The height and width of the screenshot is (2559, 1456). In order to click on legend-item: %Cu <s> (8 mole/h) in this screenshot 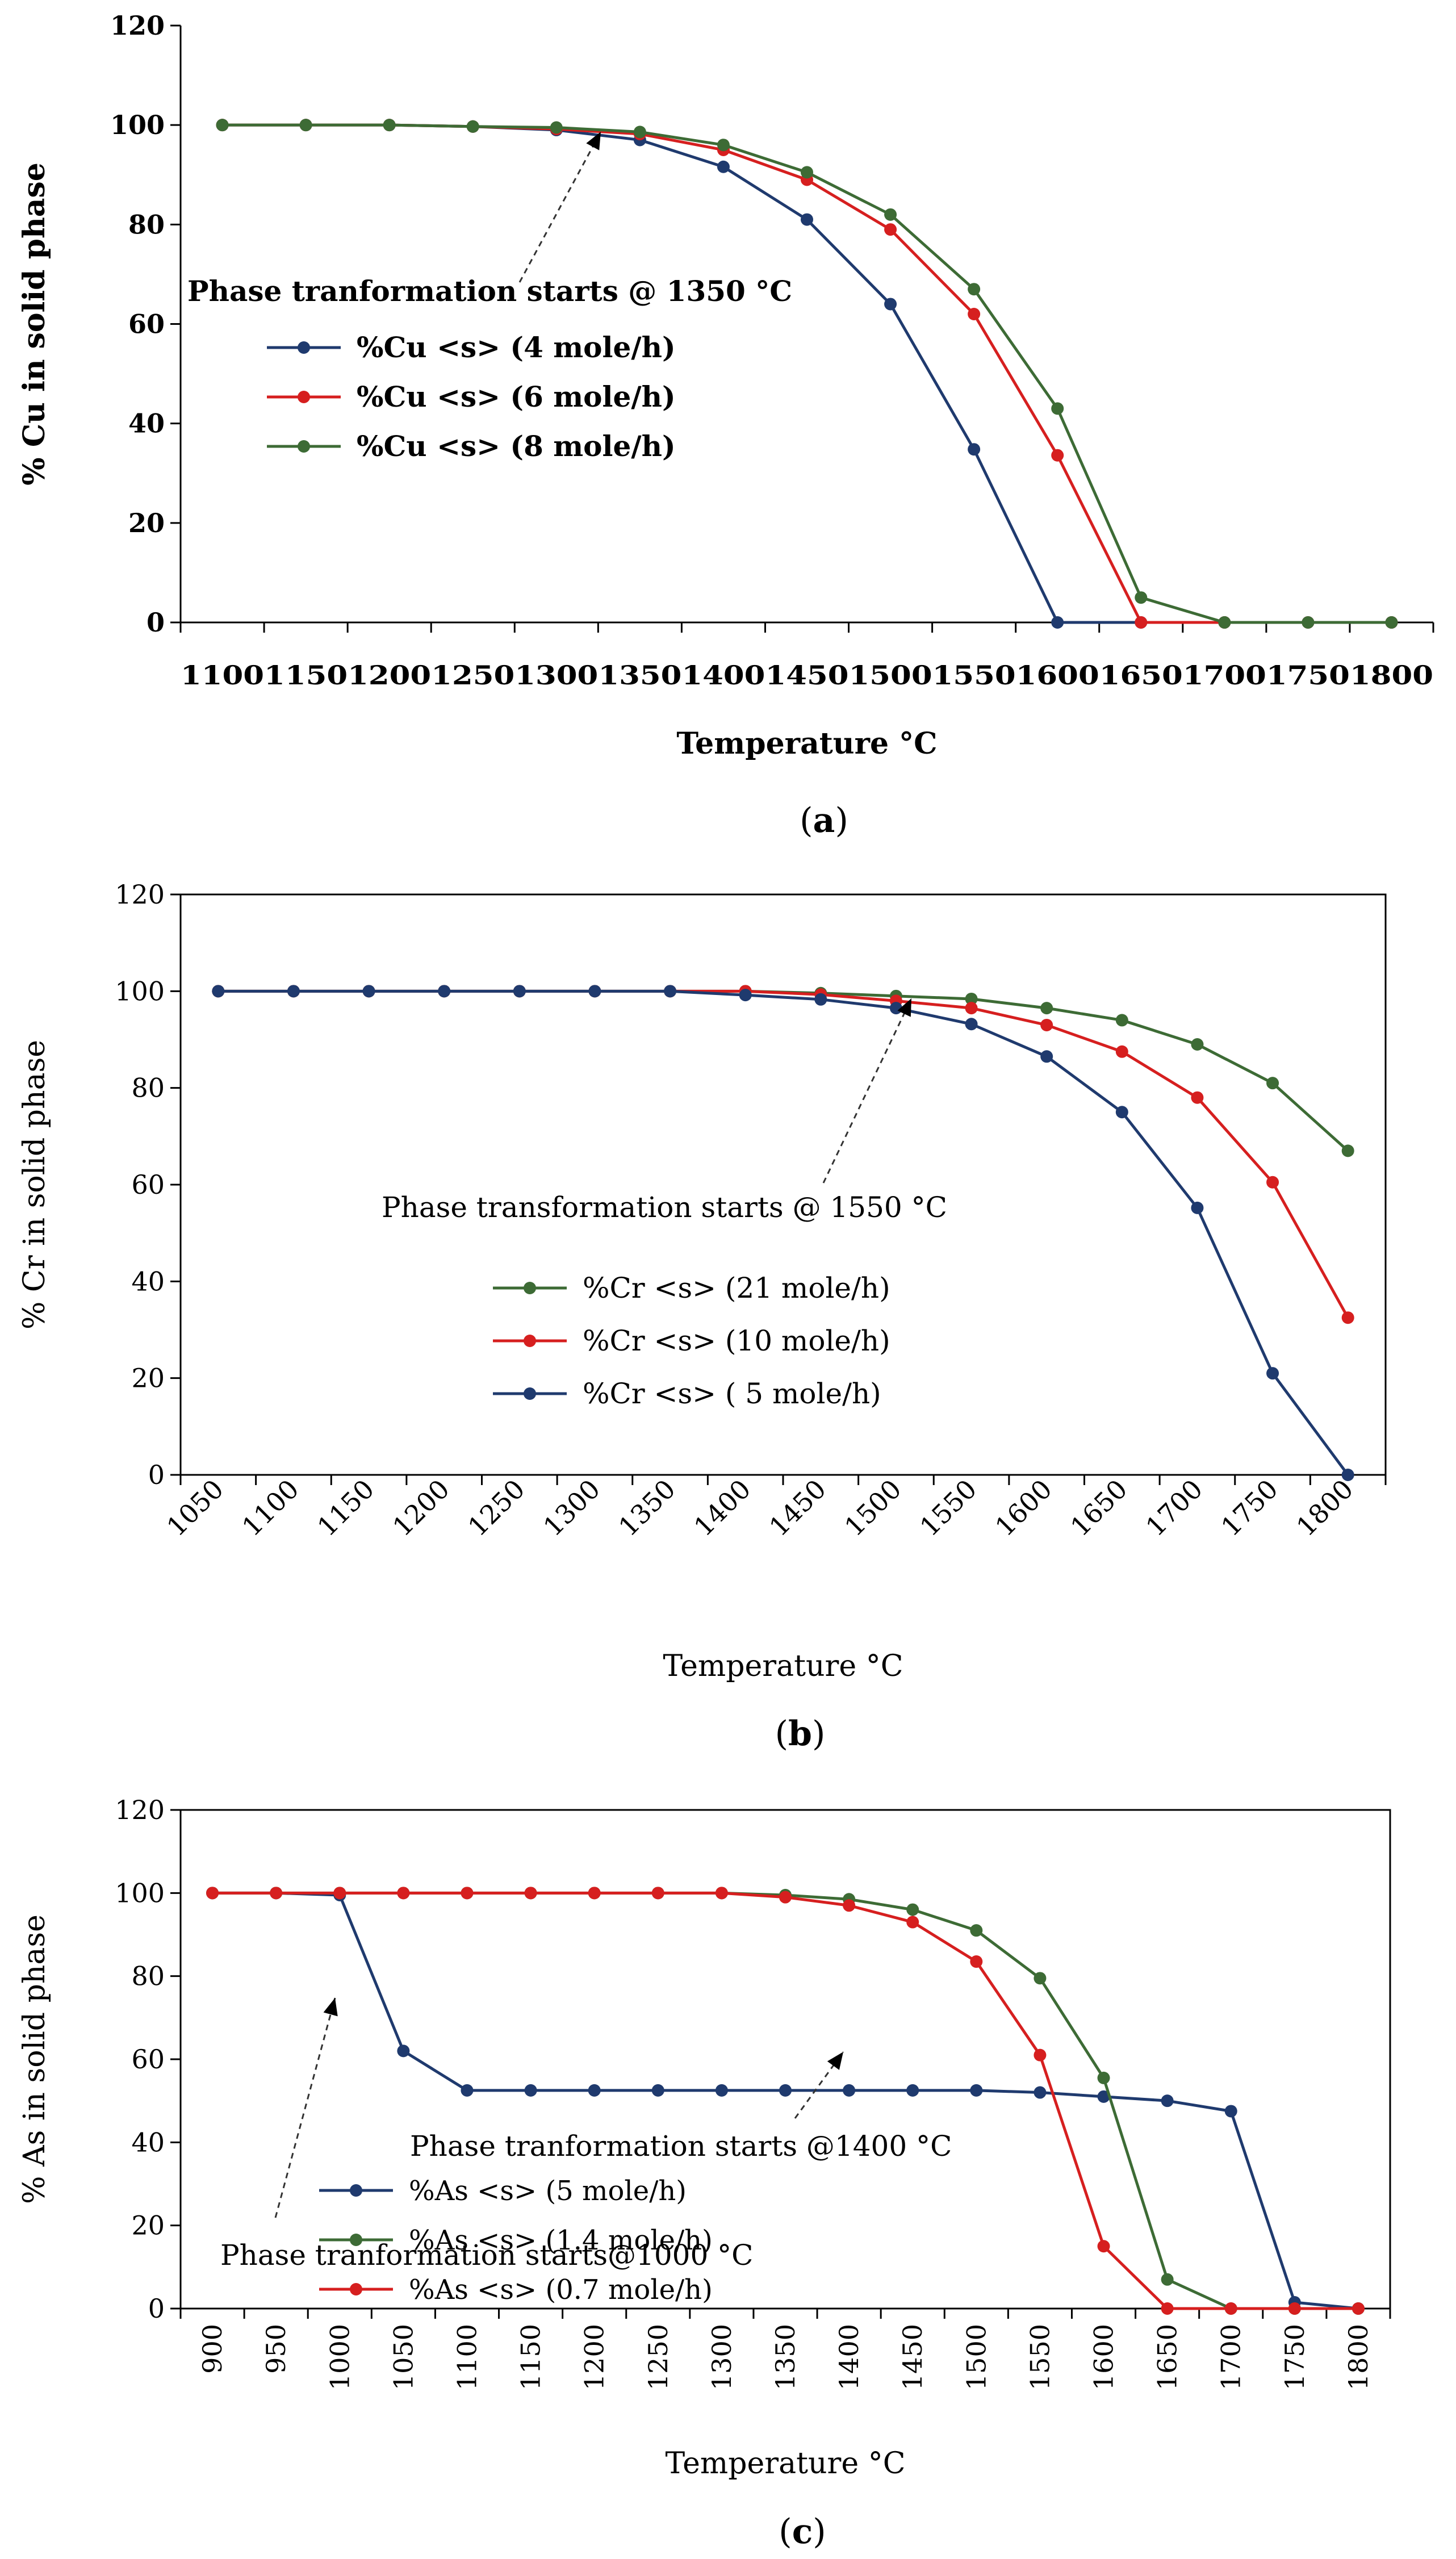, I will do `click(471, 446)`.